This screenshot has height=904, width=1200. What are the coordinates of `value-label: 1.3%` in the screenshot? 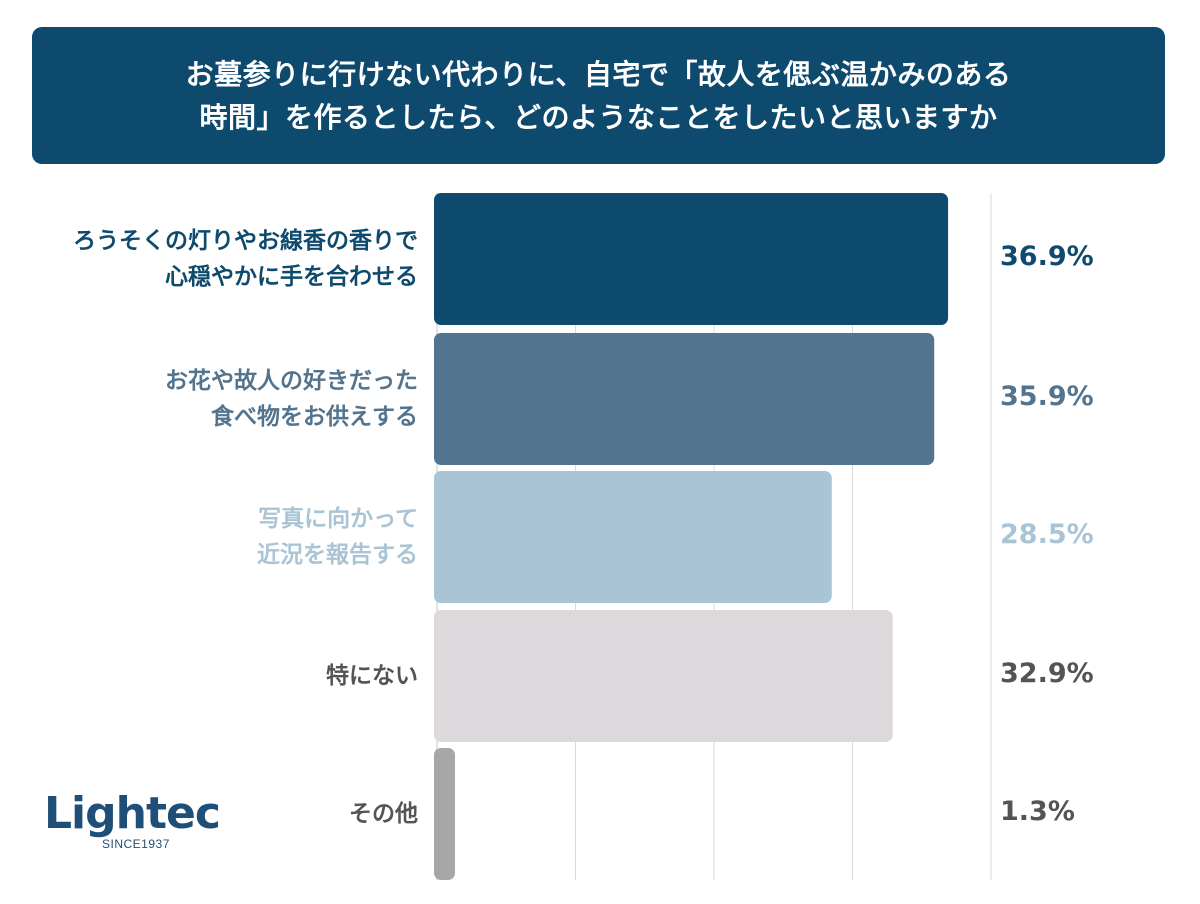 It's located at (1037, 811).